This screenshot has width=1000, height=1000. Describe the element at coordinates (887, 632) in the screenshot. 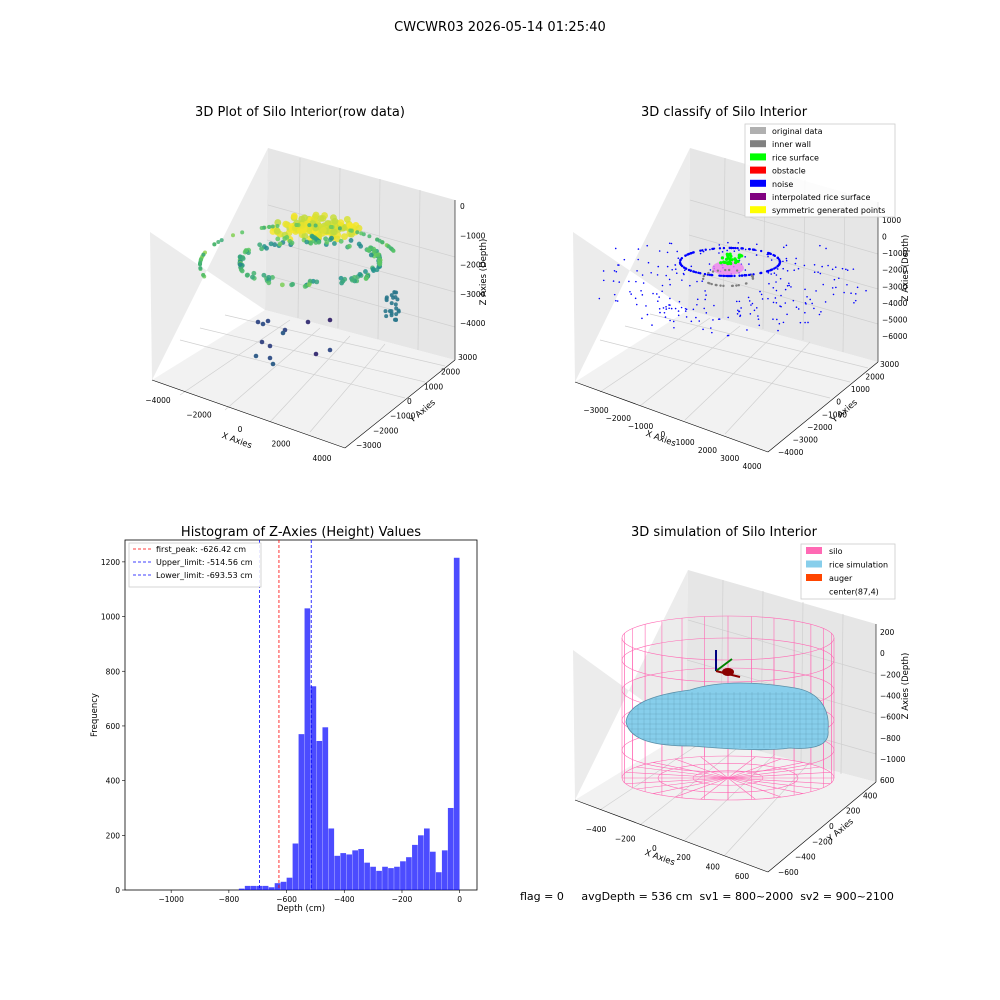

I see `panel4-z-tick-label: 200` at that location.